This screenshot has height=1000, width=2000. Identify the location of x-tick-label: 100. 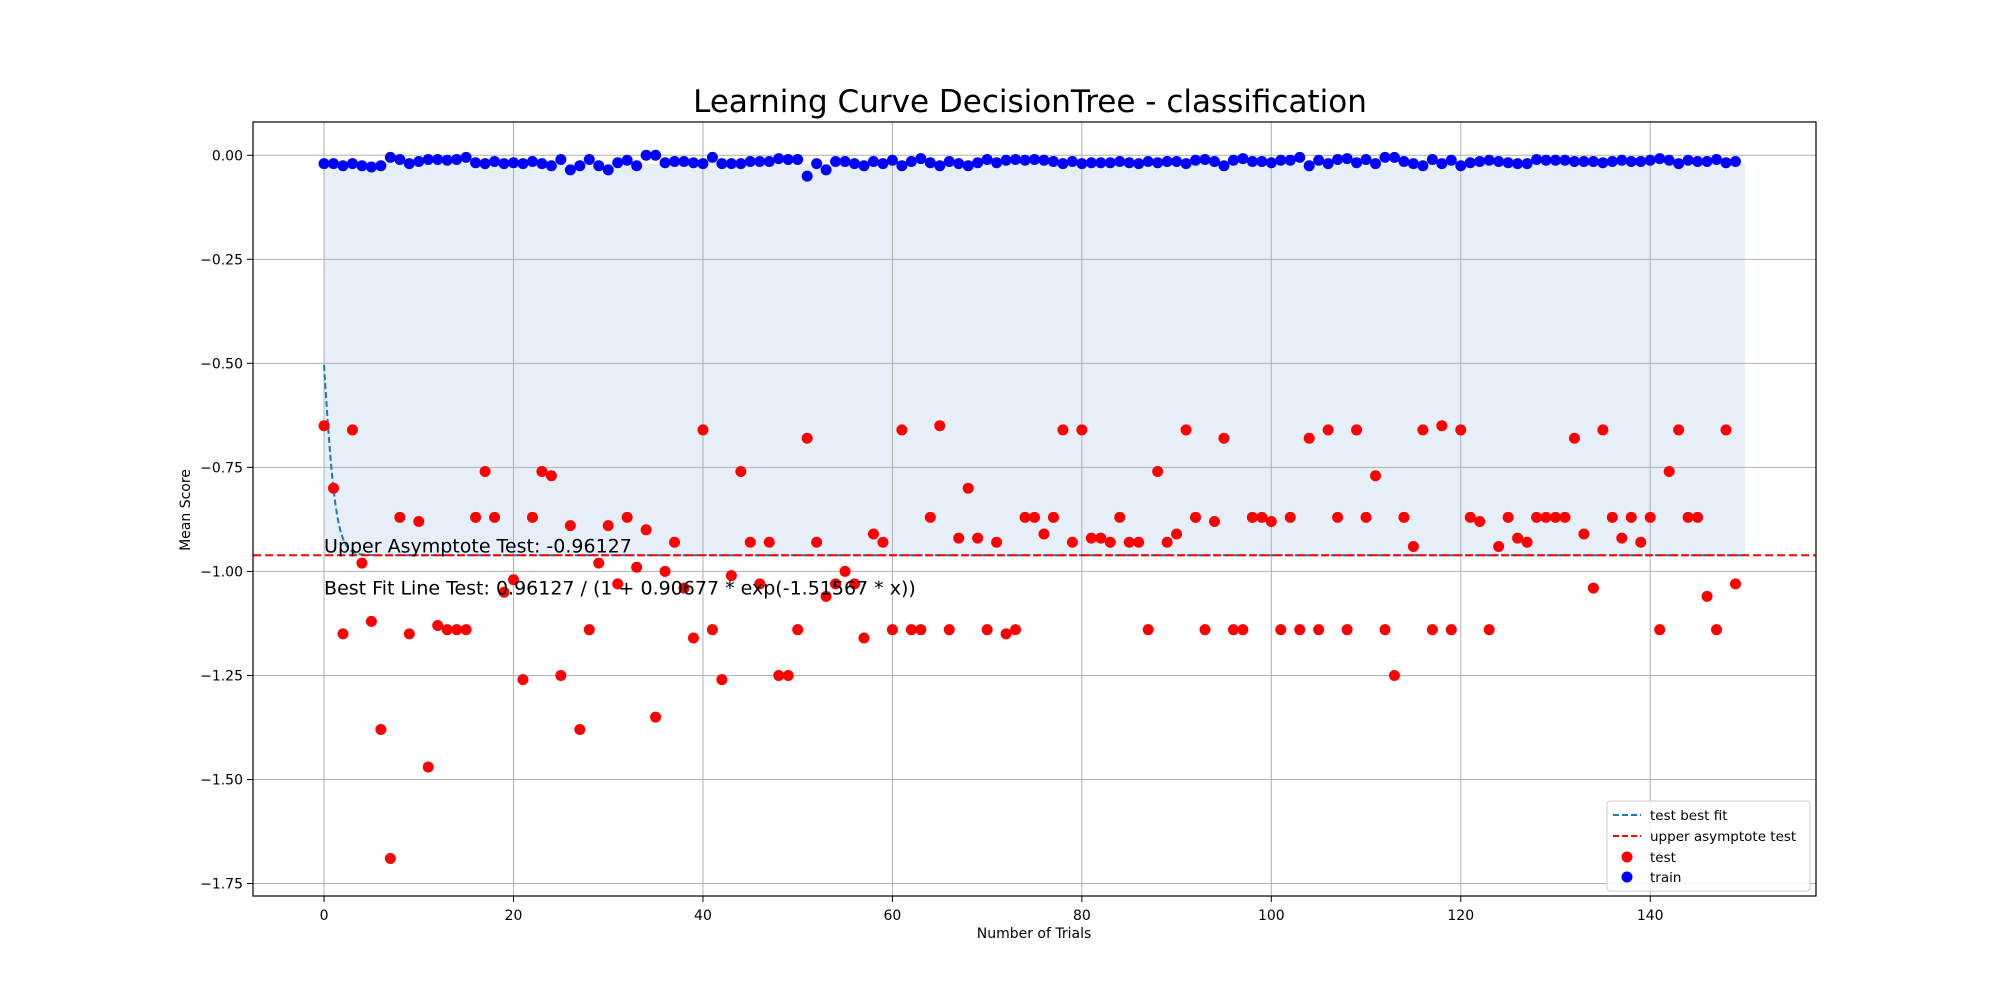
(1271, 916).